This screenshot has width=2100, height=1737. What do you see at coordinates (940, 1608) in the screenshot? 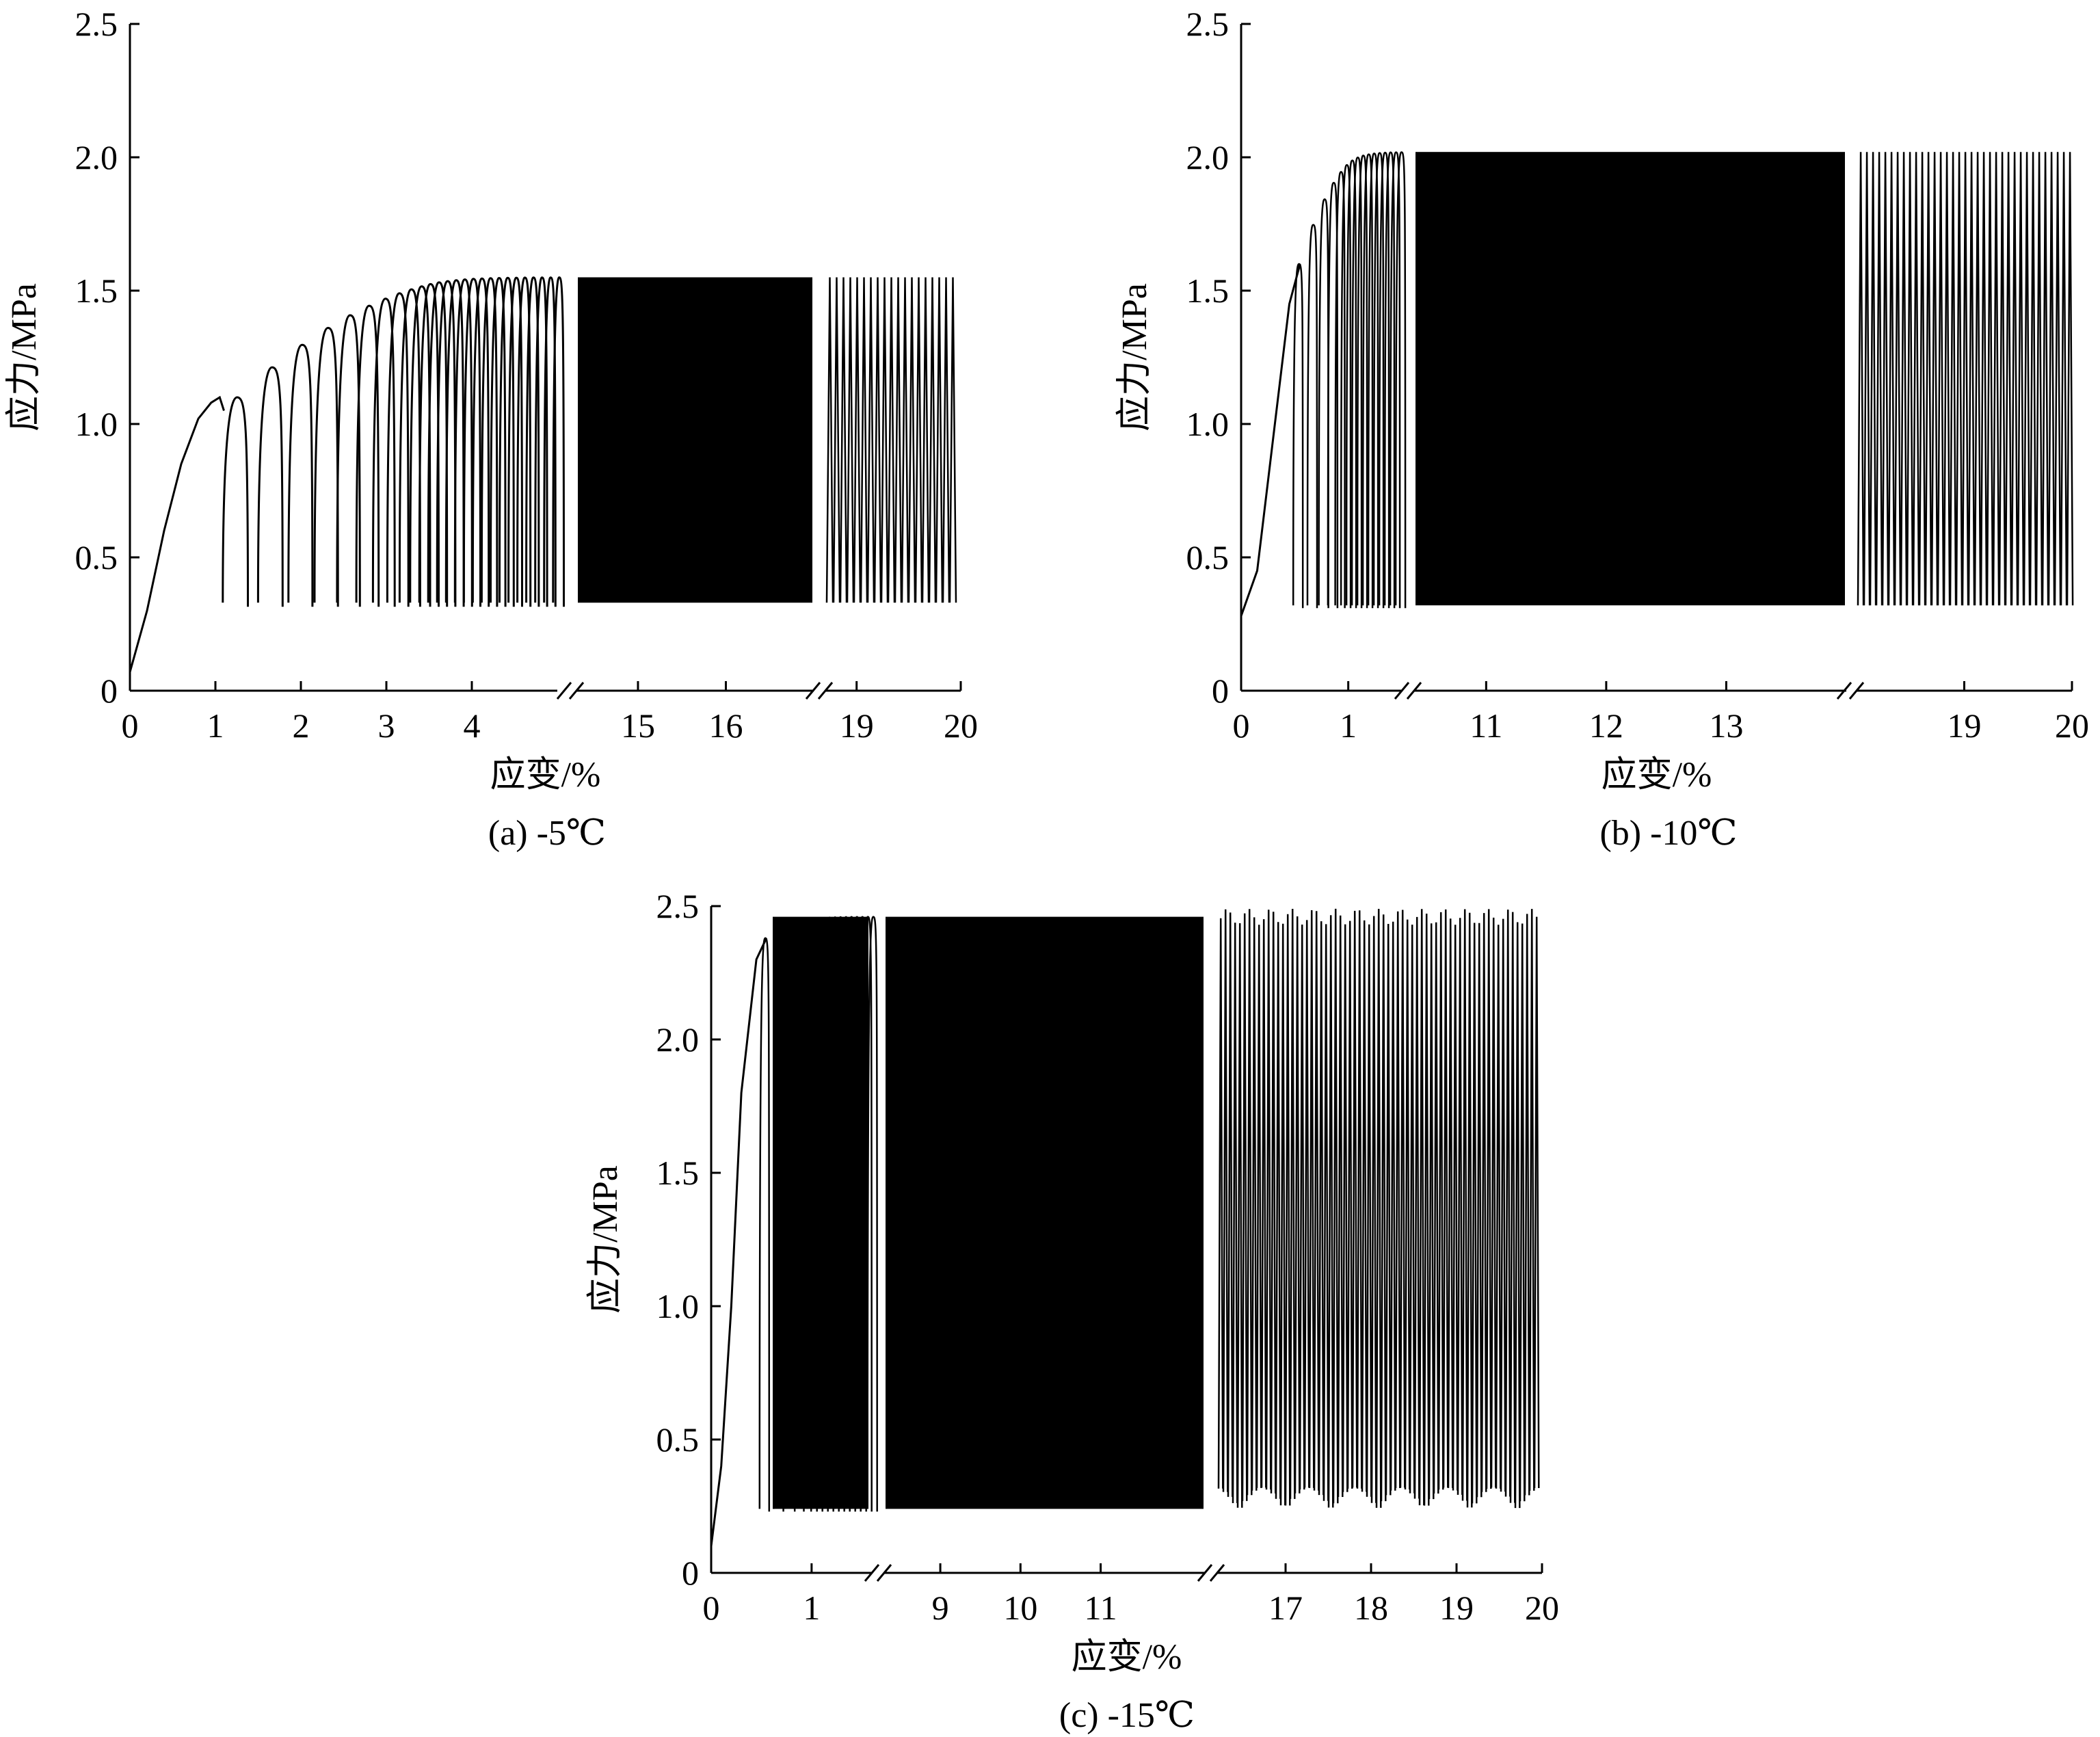
I see `x-tick-label: 9` at bounding box center [940, 1608].